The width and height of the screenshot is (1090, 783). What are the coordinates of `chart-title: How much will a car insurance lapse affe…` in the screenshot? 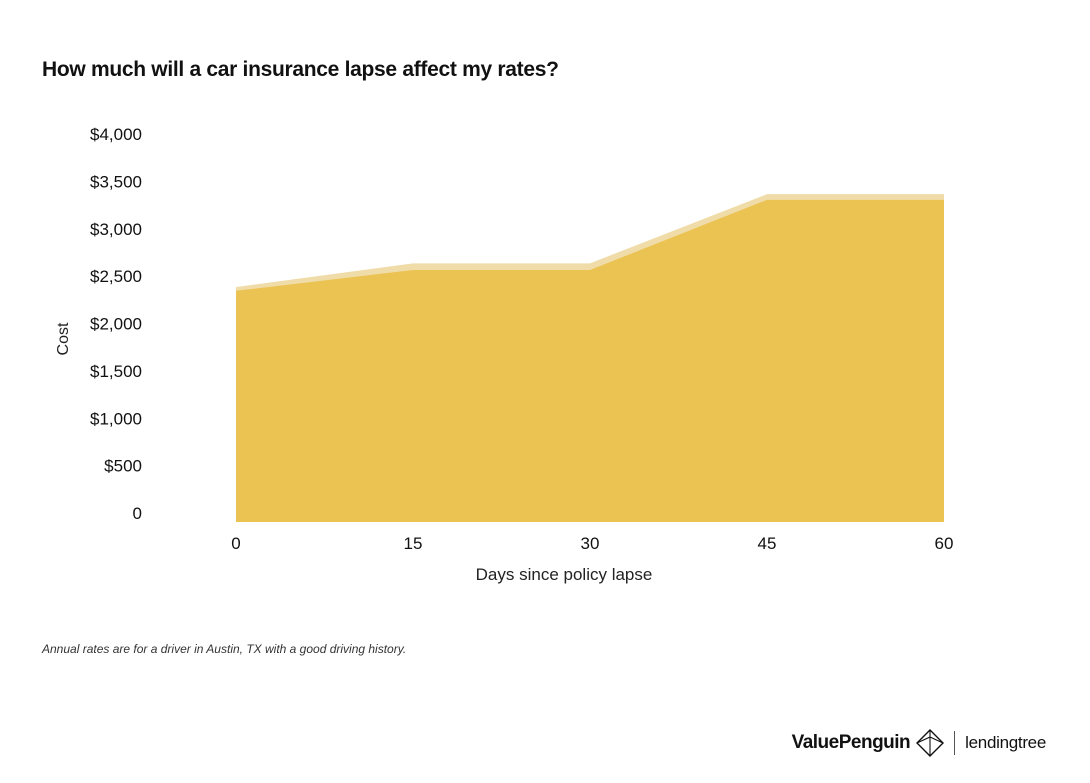 It's located at (300, 69).